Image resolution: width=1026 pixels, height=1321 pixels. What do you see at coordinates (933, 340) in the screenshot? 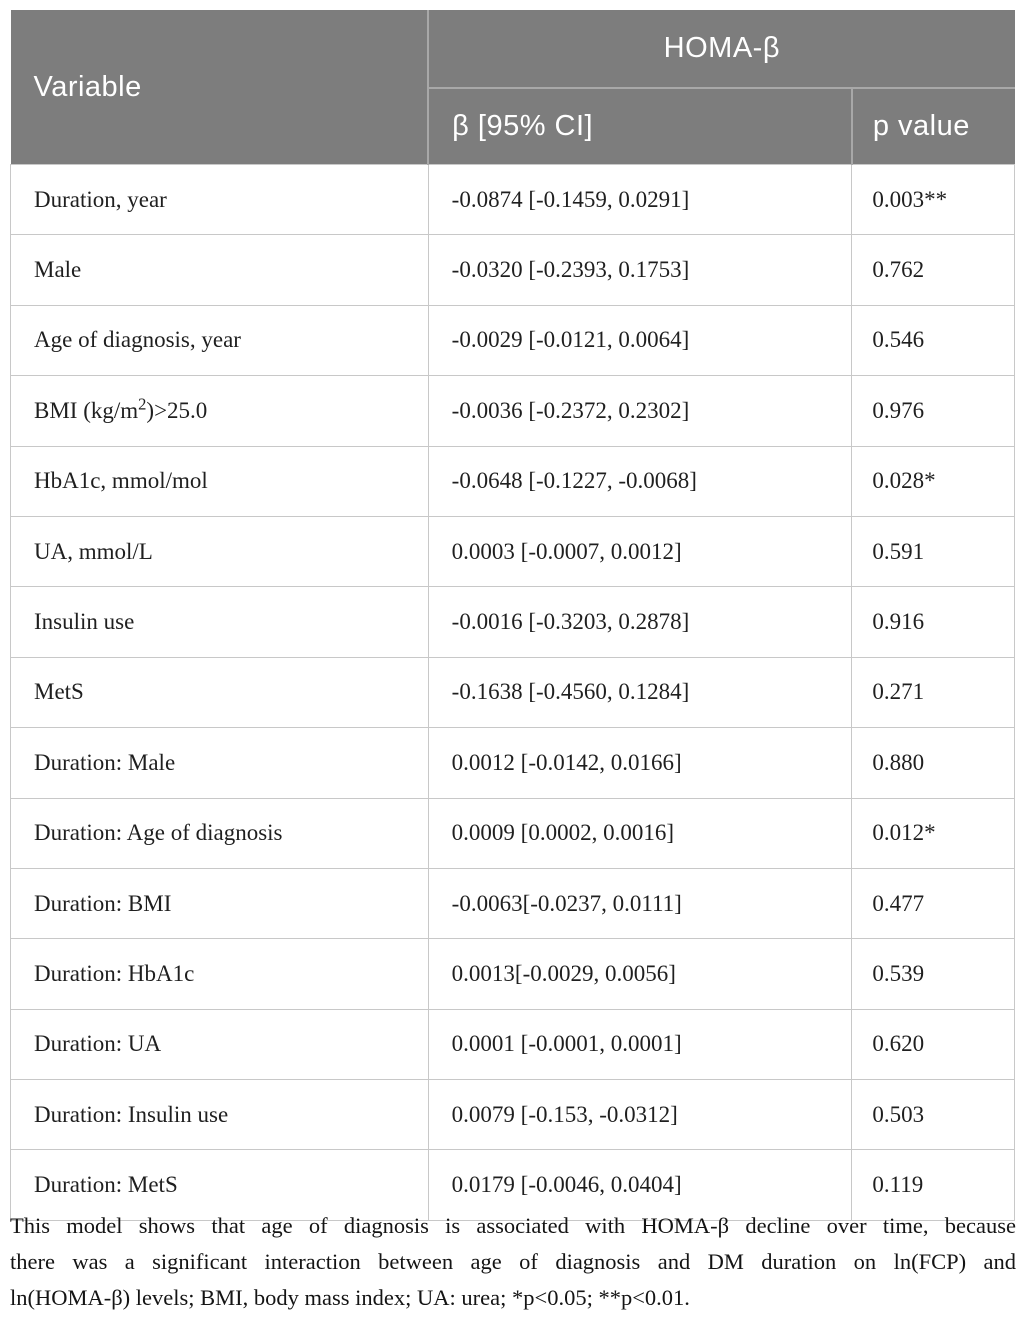
I see `p-value-cell: 0.546` at bounding box center [933, 340].